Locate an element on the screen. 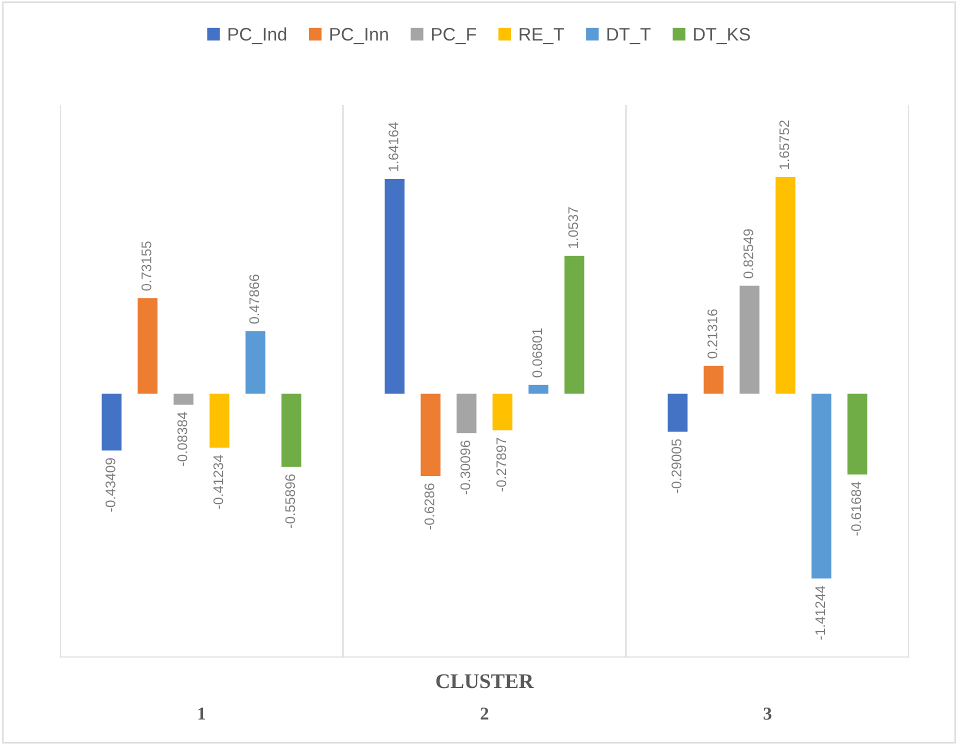 This screenshot has height=745, width=958. data-label: 0.06801 is located at coordinates (537, 353).